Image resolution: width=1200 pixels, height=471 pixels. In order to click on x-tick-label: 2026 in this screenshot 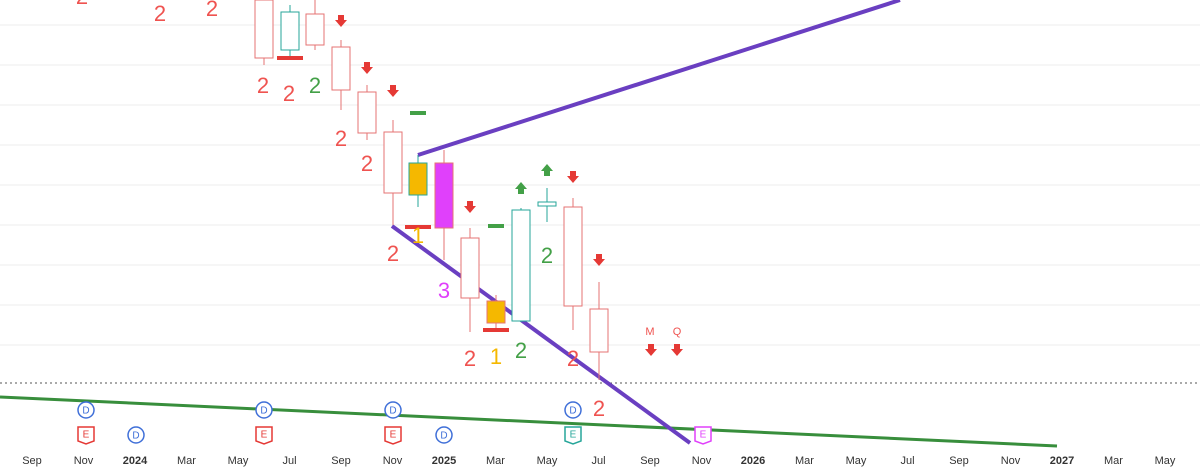, I will do `click(753, 461)`.